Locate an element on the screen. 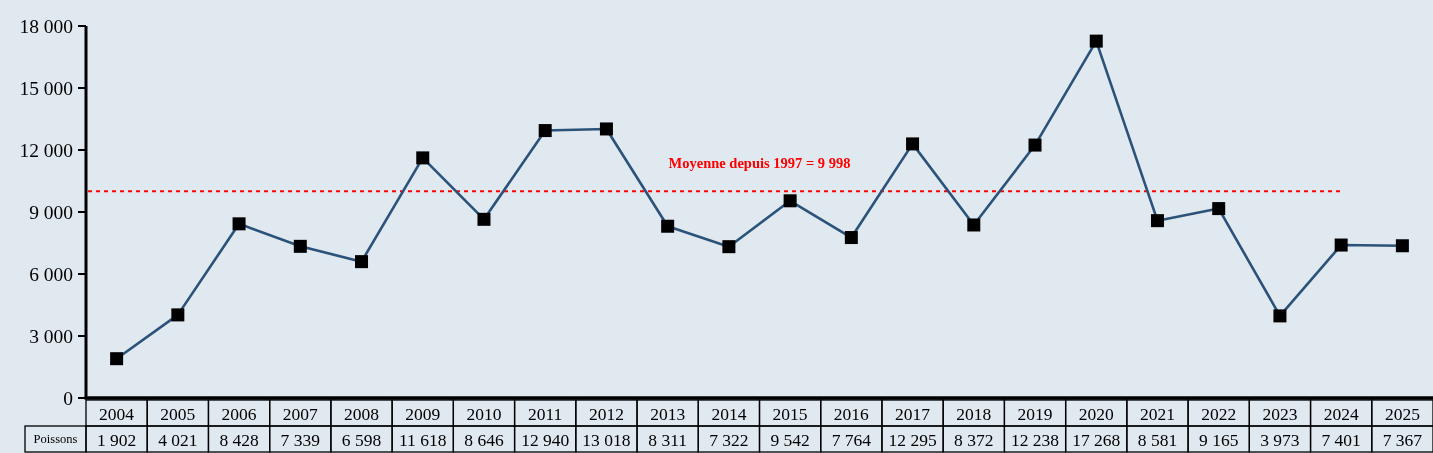 The image size is (1433, 453). data-label: 8 311 is located at coordinates (668, 440).